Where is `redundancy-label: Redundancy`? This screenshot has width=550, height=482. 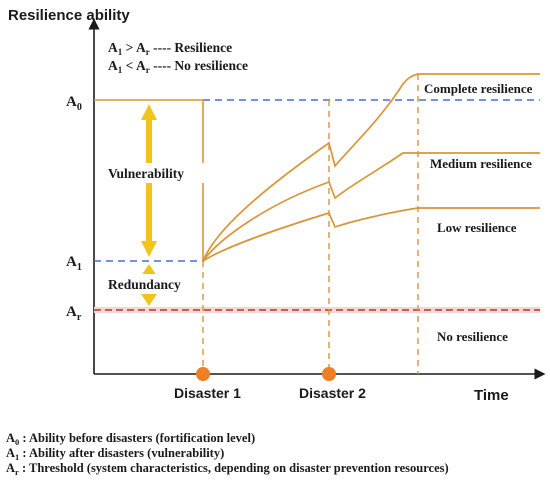 redundancy-label: Redundancy is located at coordinates (144, 284).